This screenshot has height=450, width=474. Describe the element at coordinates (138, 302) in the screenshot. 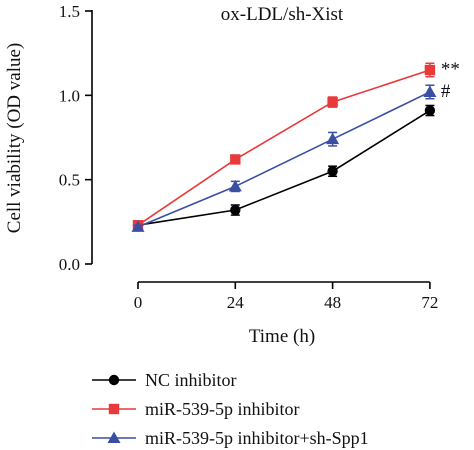

I see `x-tick-label: 0` at that location.